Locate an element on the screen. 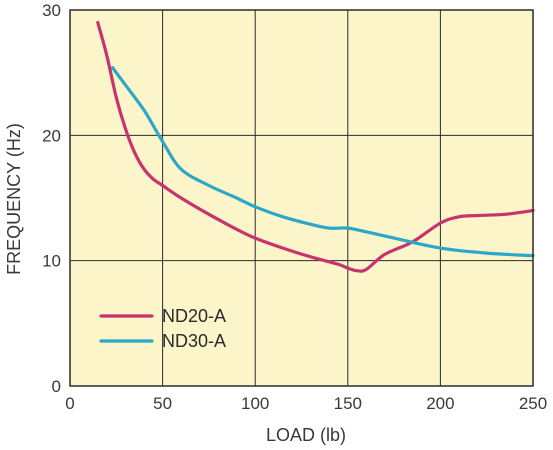  y-axis-title: FREQUENCY (Hz) is located at coordinates (14, 199).